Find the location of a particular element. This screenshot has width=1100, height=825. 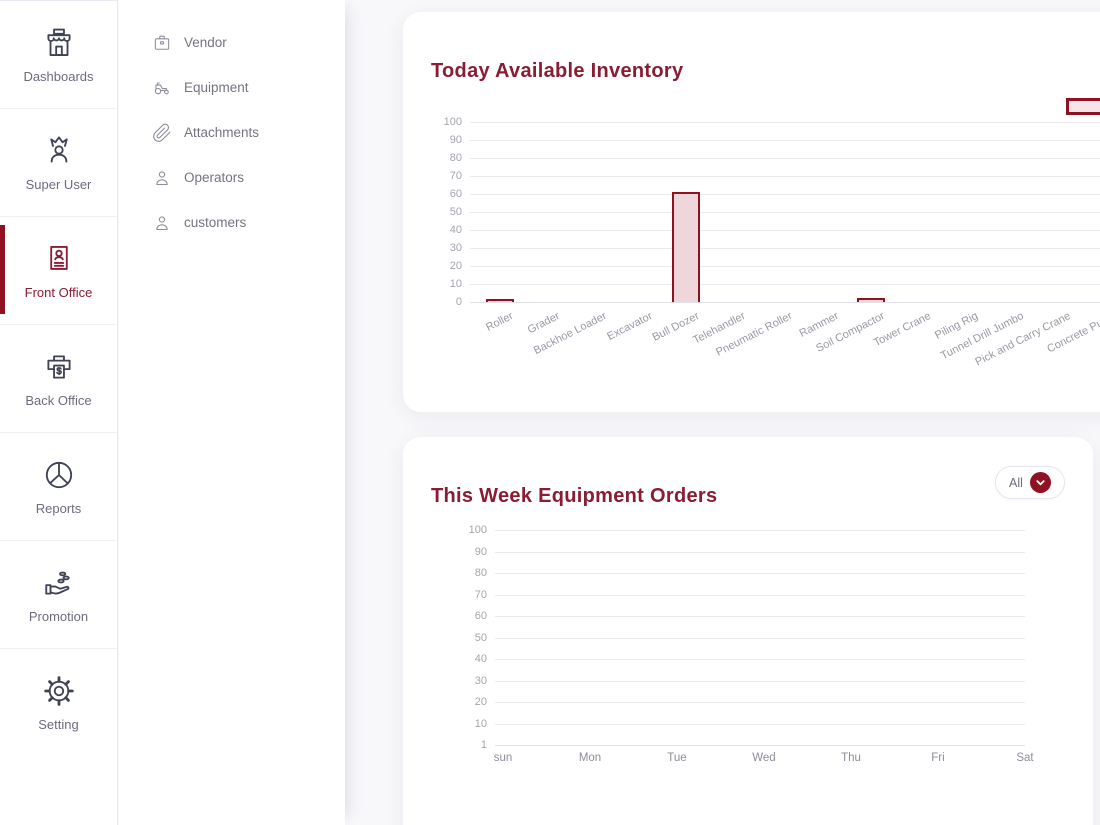

submenu-item-vendor: Vendor is located at coordinates (232, 42).